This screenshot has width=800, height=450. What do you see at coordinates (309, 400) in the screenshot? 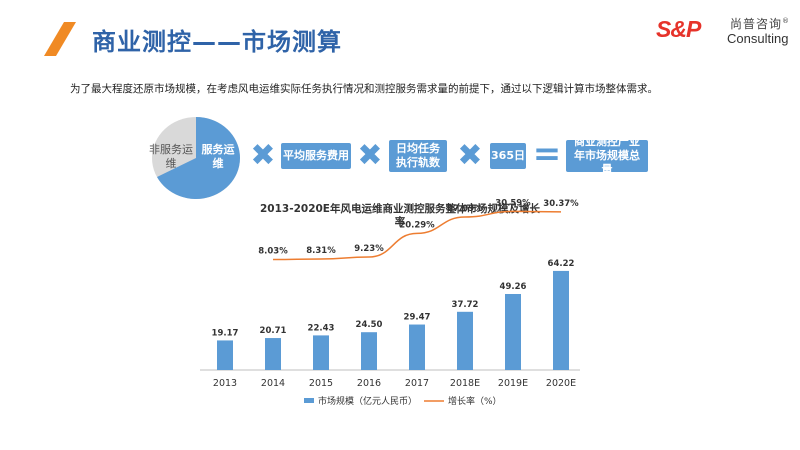
I see `legend-bar-swatch` at bounding box center [309, 400].